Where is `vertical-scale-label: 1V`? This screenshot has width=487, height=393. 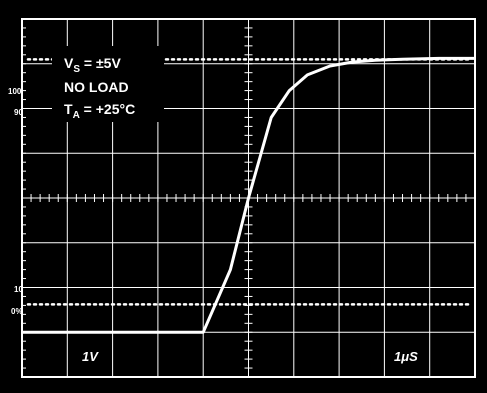 vertical-scale-label: 1V is located at coordinates (90, 356).